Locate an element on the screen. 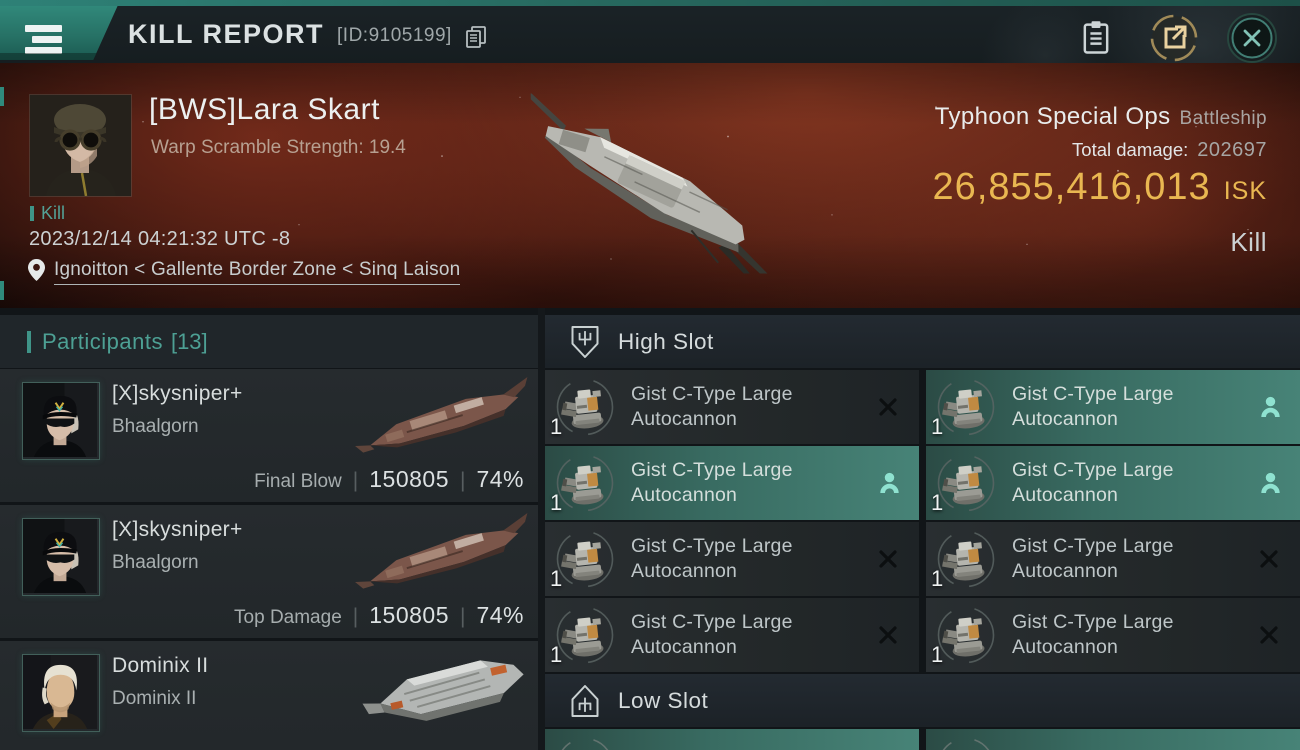  close-x-icon is located at coordinates (1252, 38).